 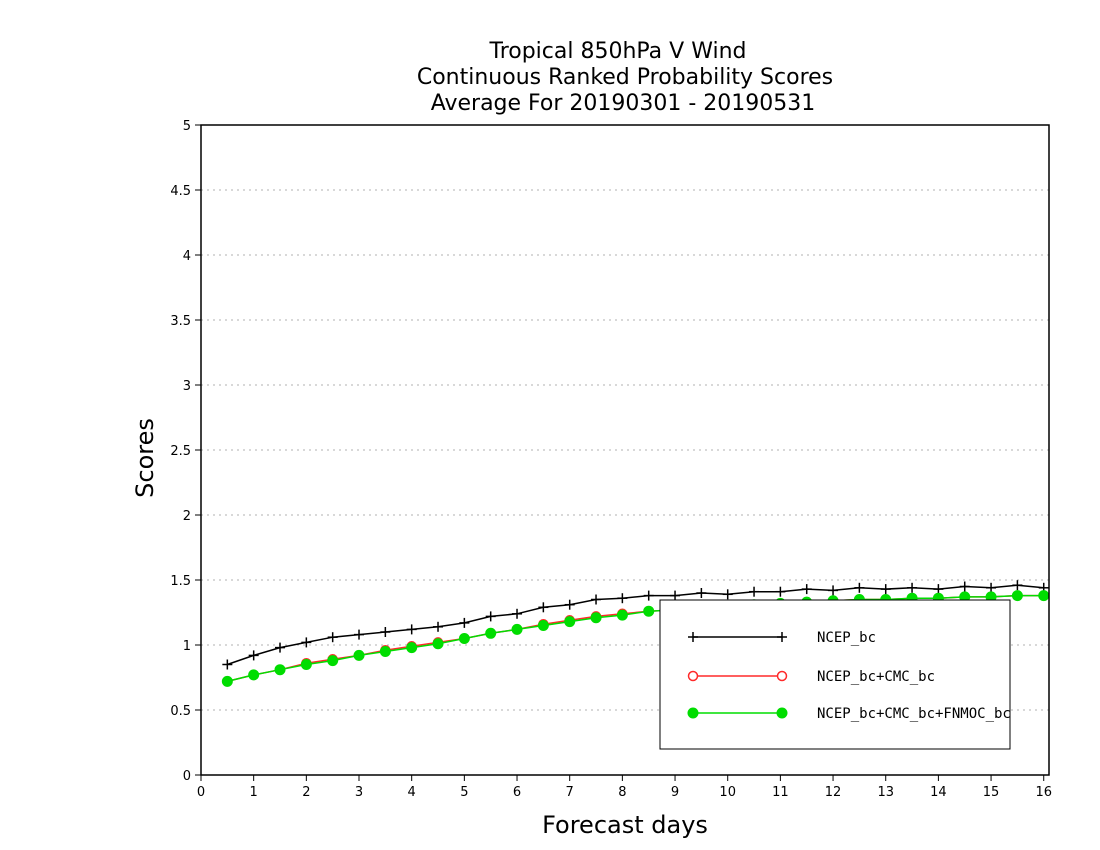 I want to click on legend-label-0: NCEP_bc, so click(x=846, y=638).